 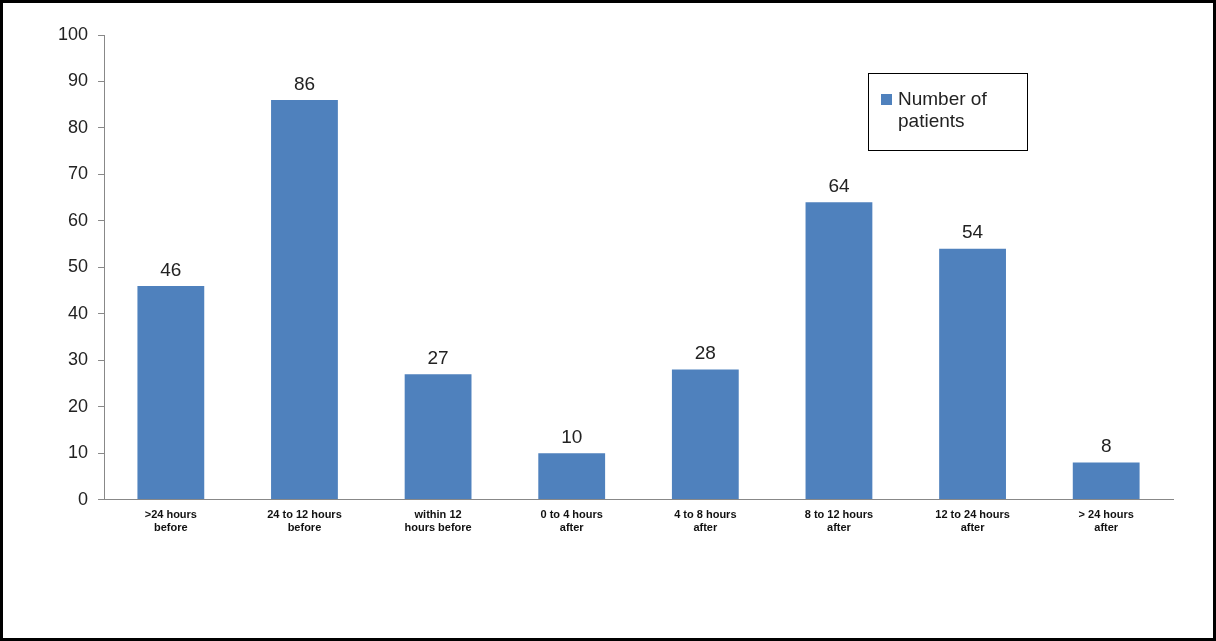 What do you see at coordinates (78, 359) in the screenshot?
I see `y-tick-label: 30` at bounding box center [78, 359].